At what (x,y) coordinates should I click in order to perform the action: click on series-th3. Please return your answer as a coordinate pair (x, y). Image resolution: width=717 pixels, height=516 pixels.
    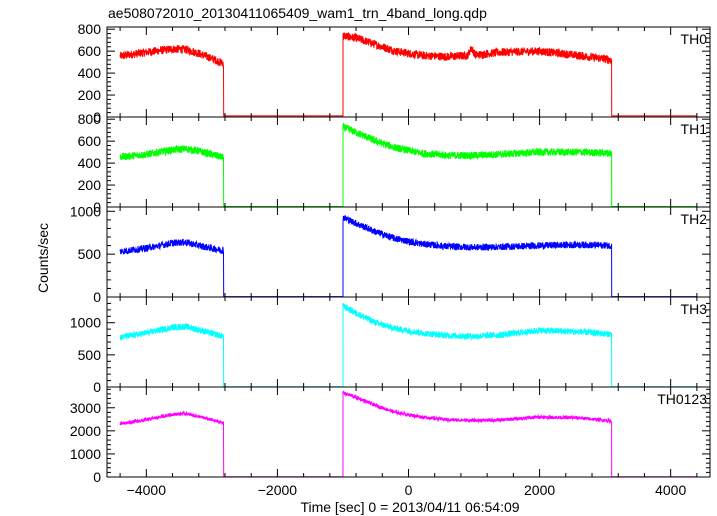
    Looking at the image, I should click on (408, 345).